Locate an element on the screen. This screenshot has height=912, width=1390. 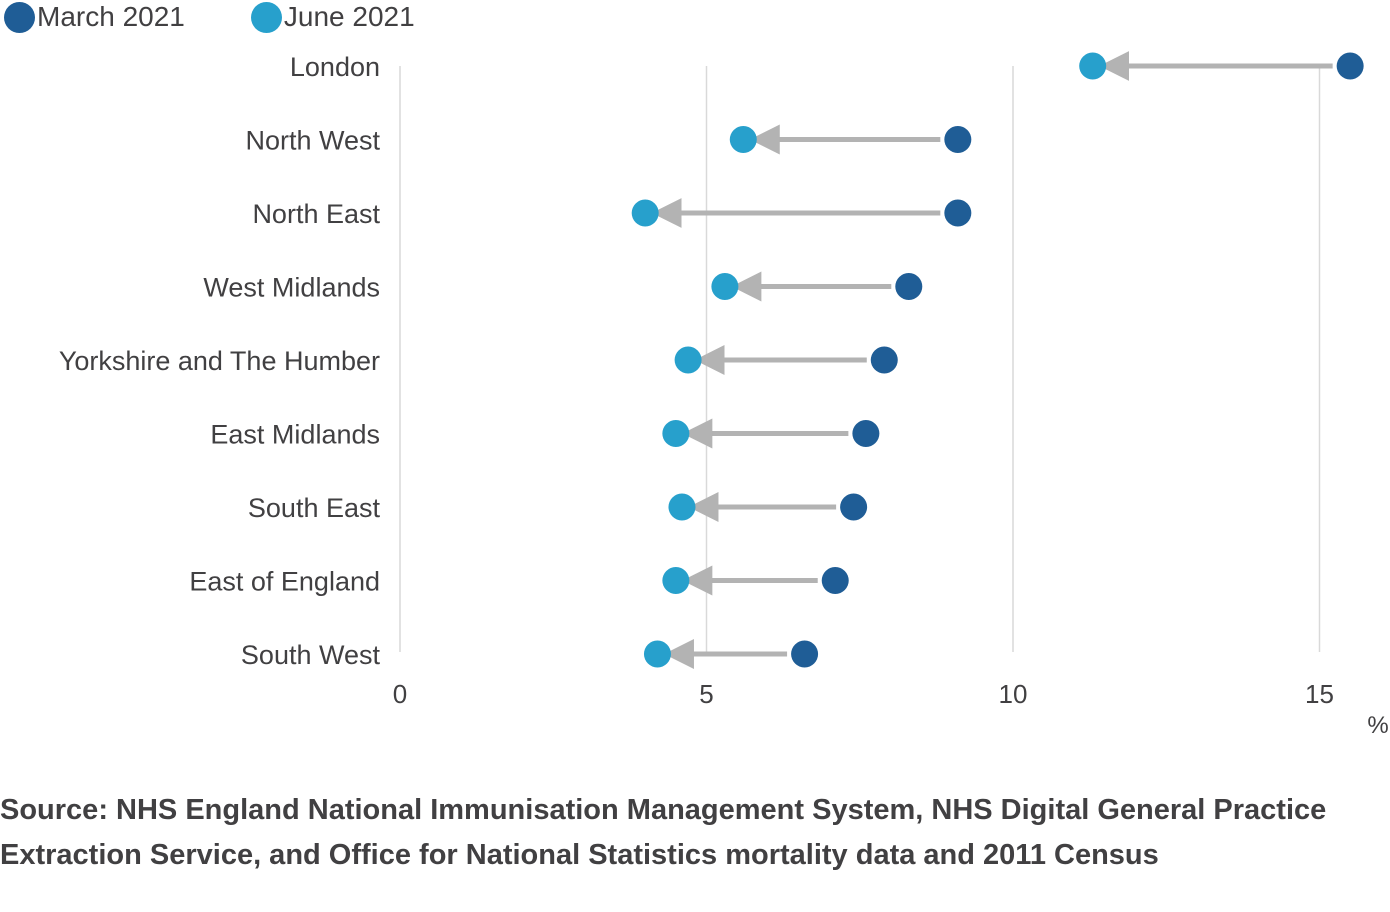
category-label: London is located at coordinates (335, 67).